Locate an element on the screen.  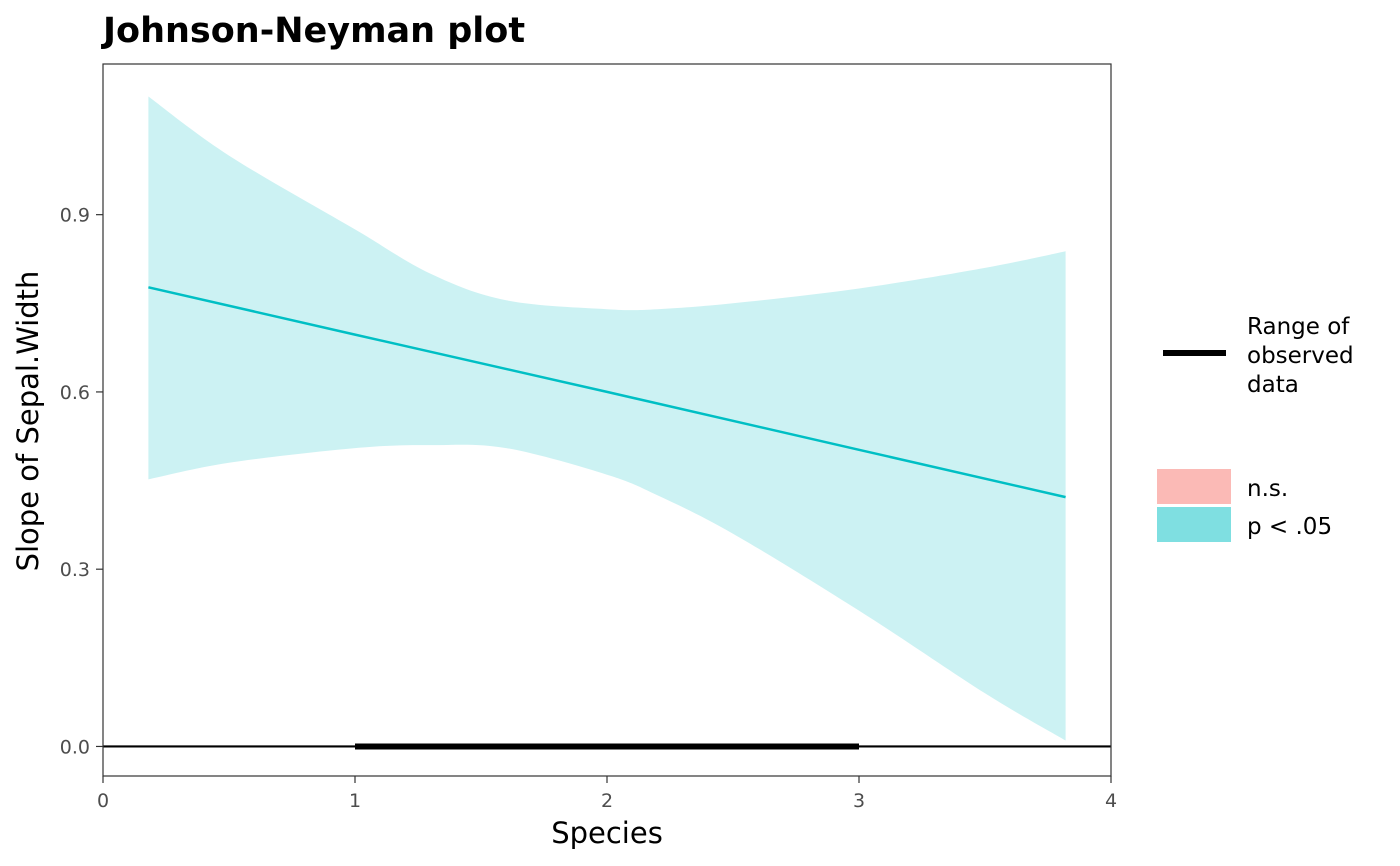
legend-range-label-line2: observed is located at coordinates (1300, 356).